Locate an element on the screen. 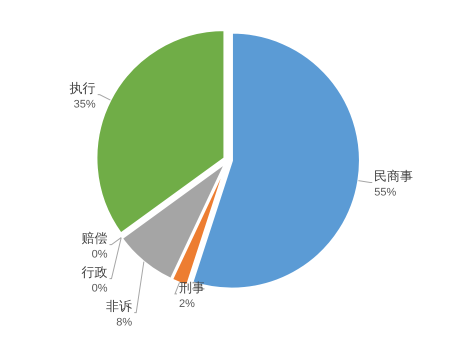  category-label: 执行 is located at coordinates (83, 88).